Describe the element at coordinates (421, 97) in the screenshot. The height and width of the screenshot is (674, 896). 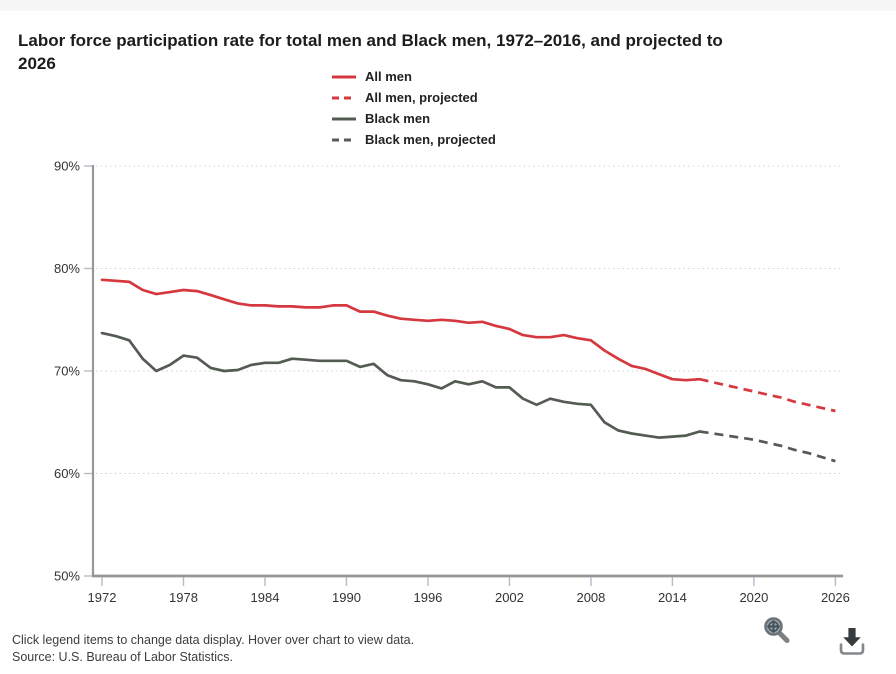
I see `legend-label-all-men-projected: All men, projected` at that location.